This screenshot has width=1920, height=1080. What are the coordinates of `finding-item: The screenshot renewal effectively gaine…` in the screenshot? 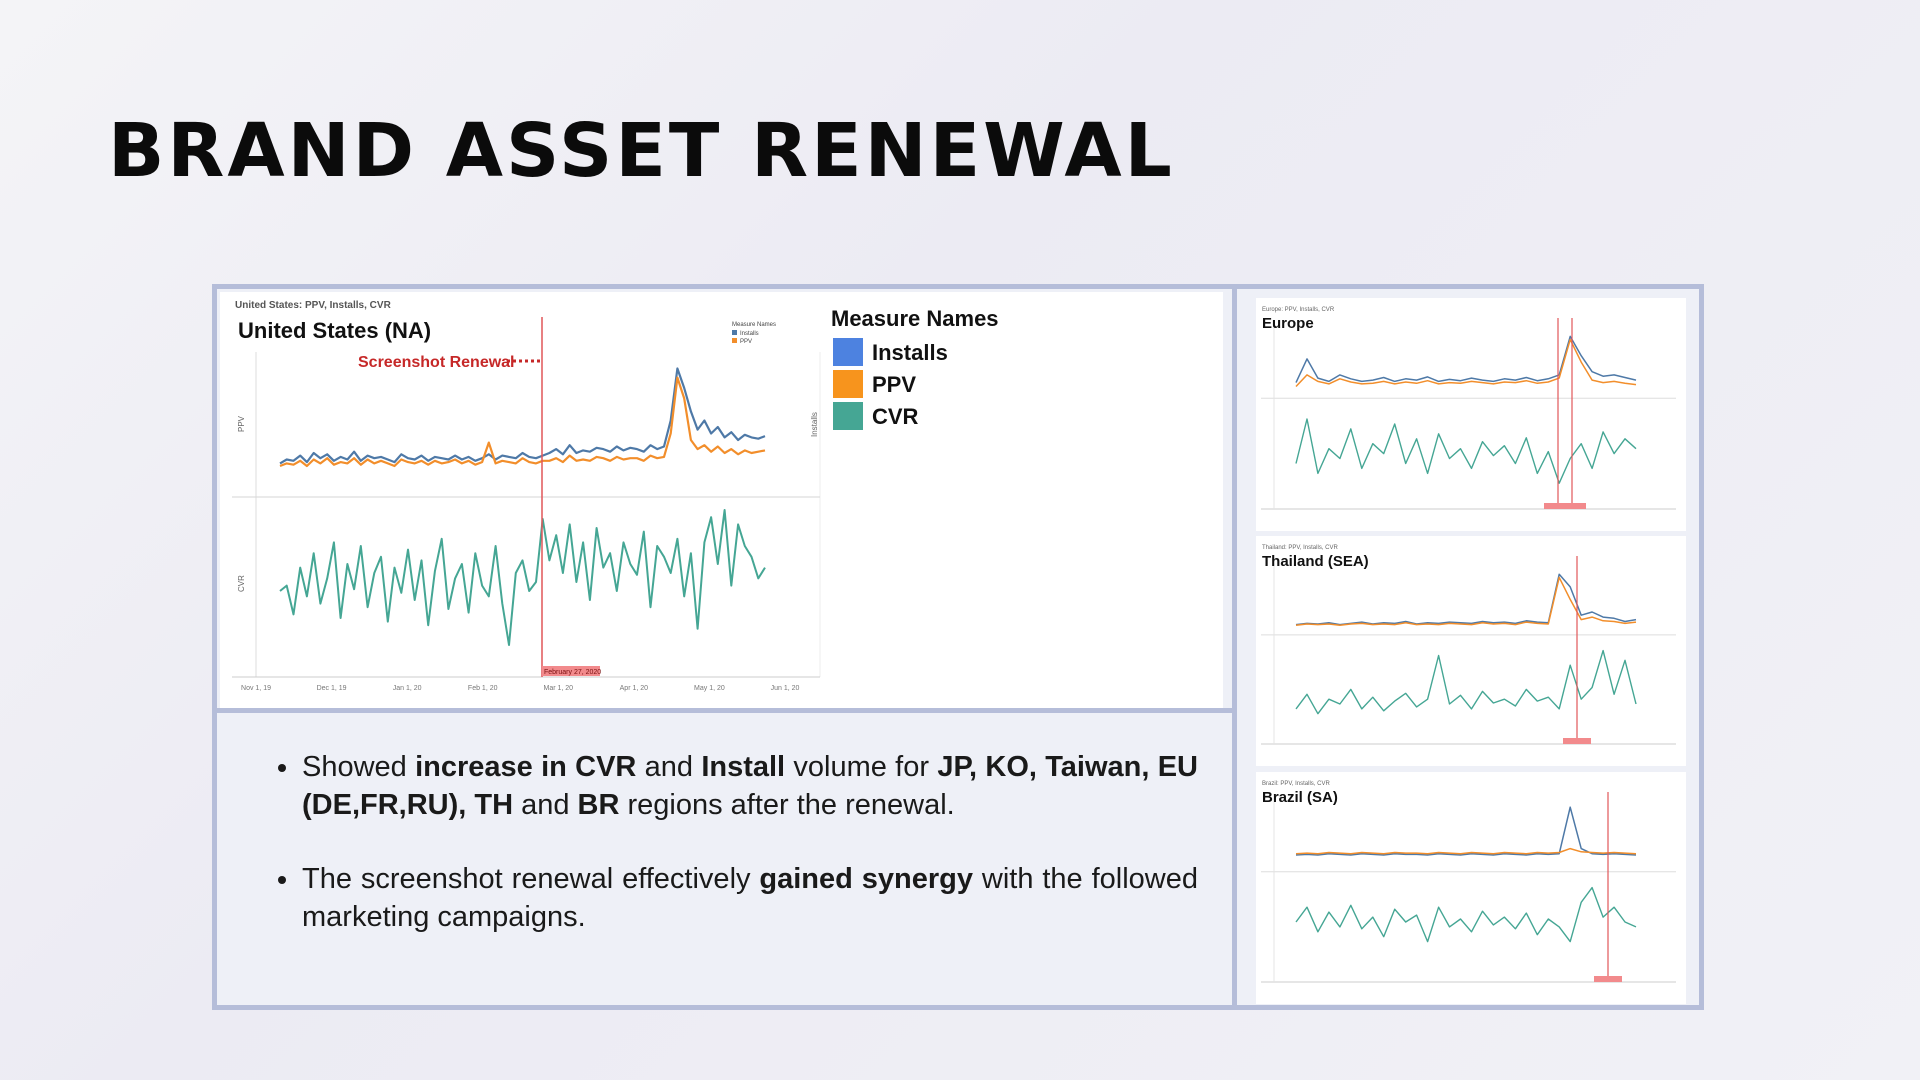 It's located at (738, 898).